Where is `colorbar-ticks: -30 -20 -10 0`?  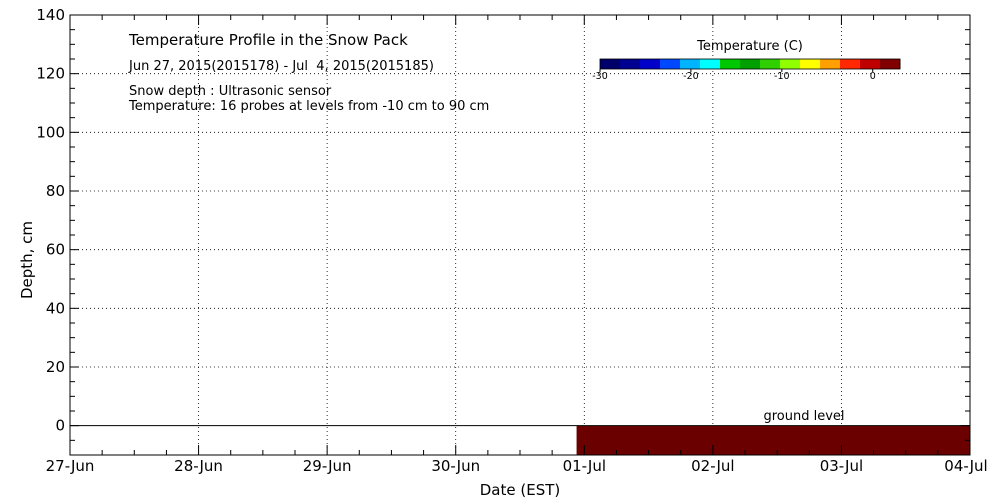
colorbar-ticks: -30 -20 -10 0 is located at coordinates (734, 75).